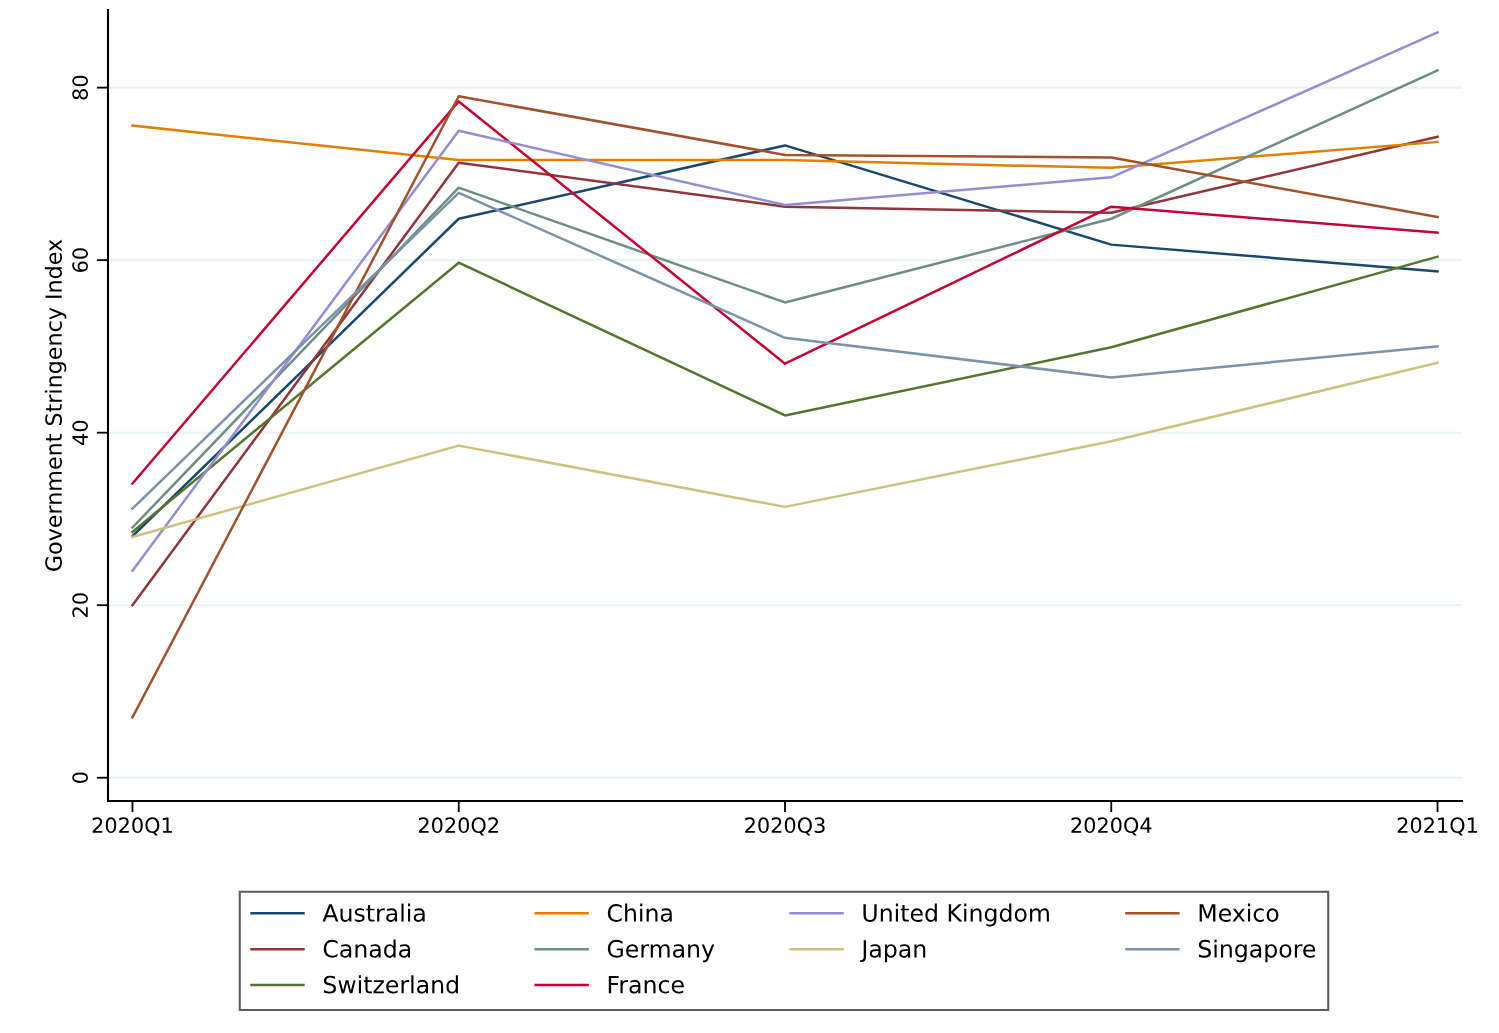 Image resolution: width=1499 pixels, height=1033 pixels. I want to click on y-tick-label: 80, so click(80, 87).